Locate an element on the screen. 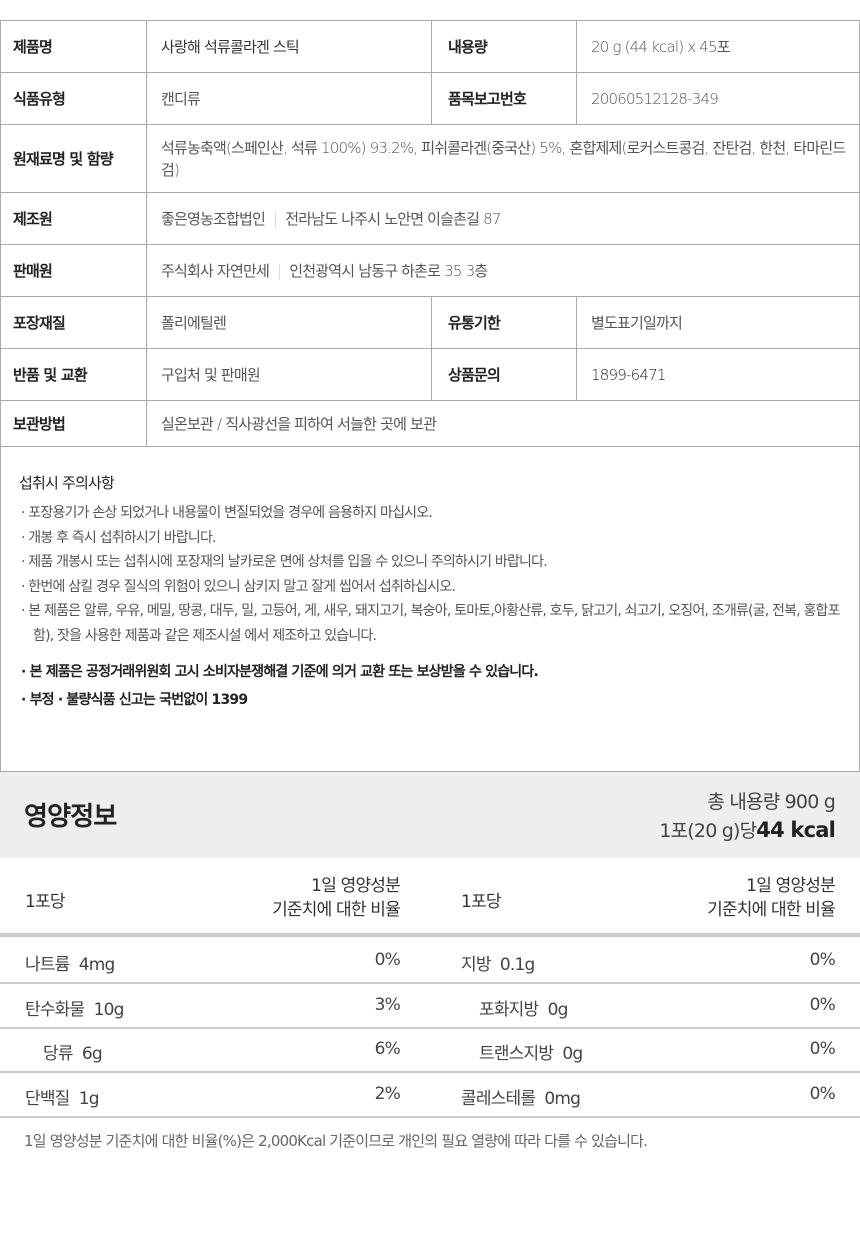 The image size is (860, 1257). info-row: 제조원 좋은영농조합법인 | 전라남도 나주시 노안면 이슬촌길 87 is located at coordinates (430, 218).